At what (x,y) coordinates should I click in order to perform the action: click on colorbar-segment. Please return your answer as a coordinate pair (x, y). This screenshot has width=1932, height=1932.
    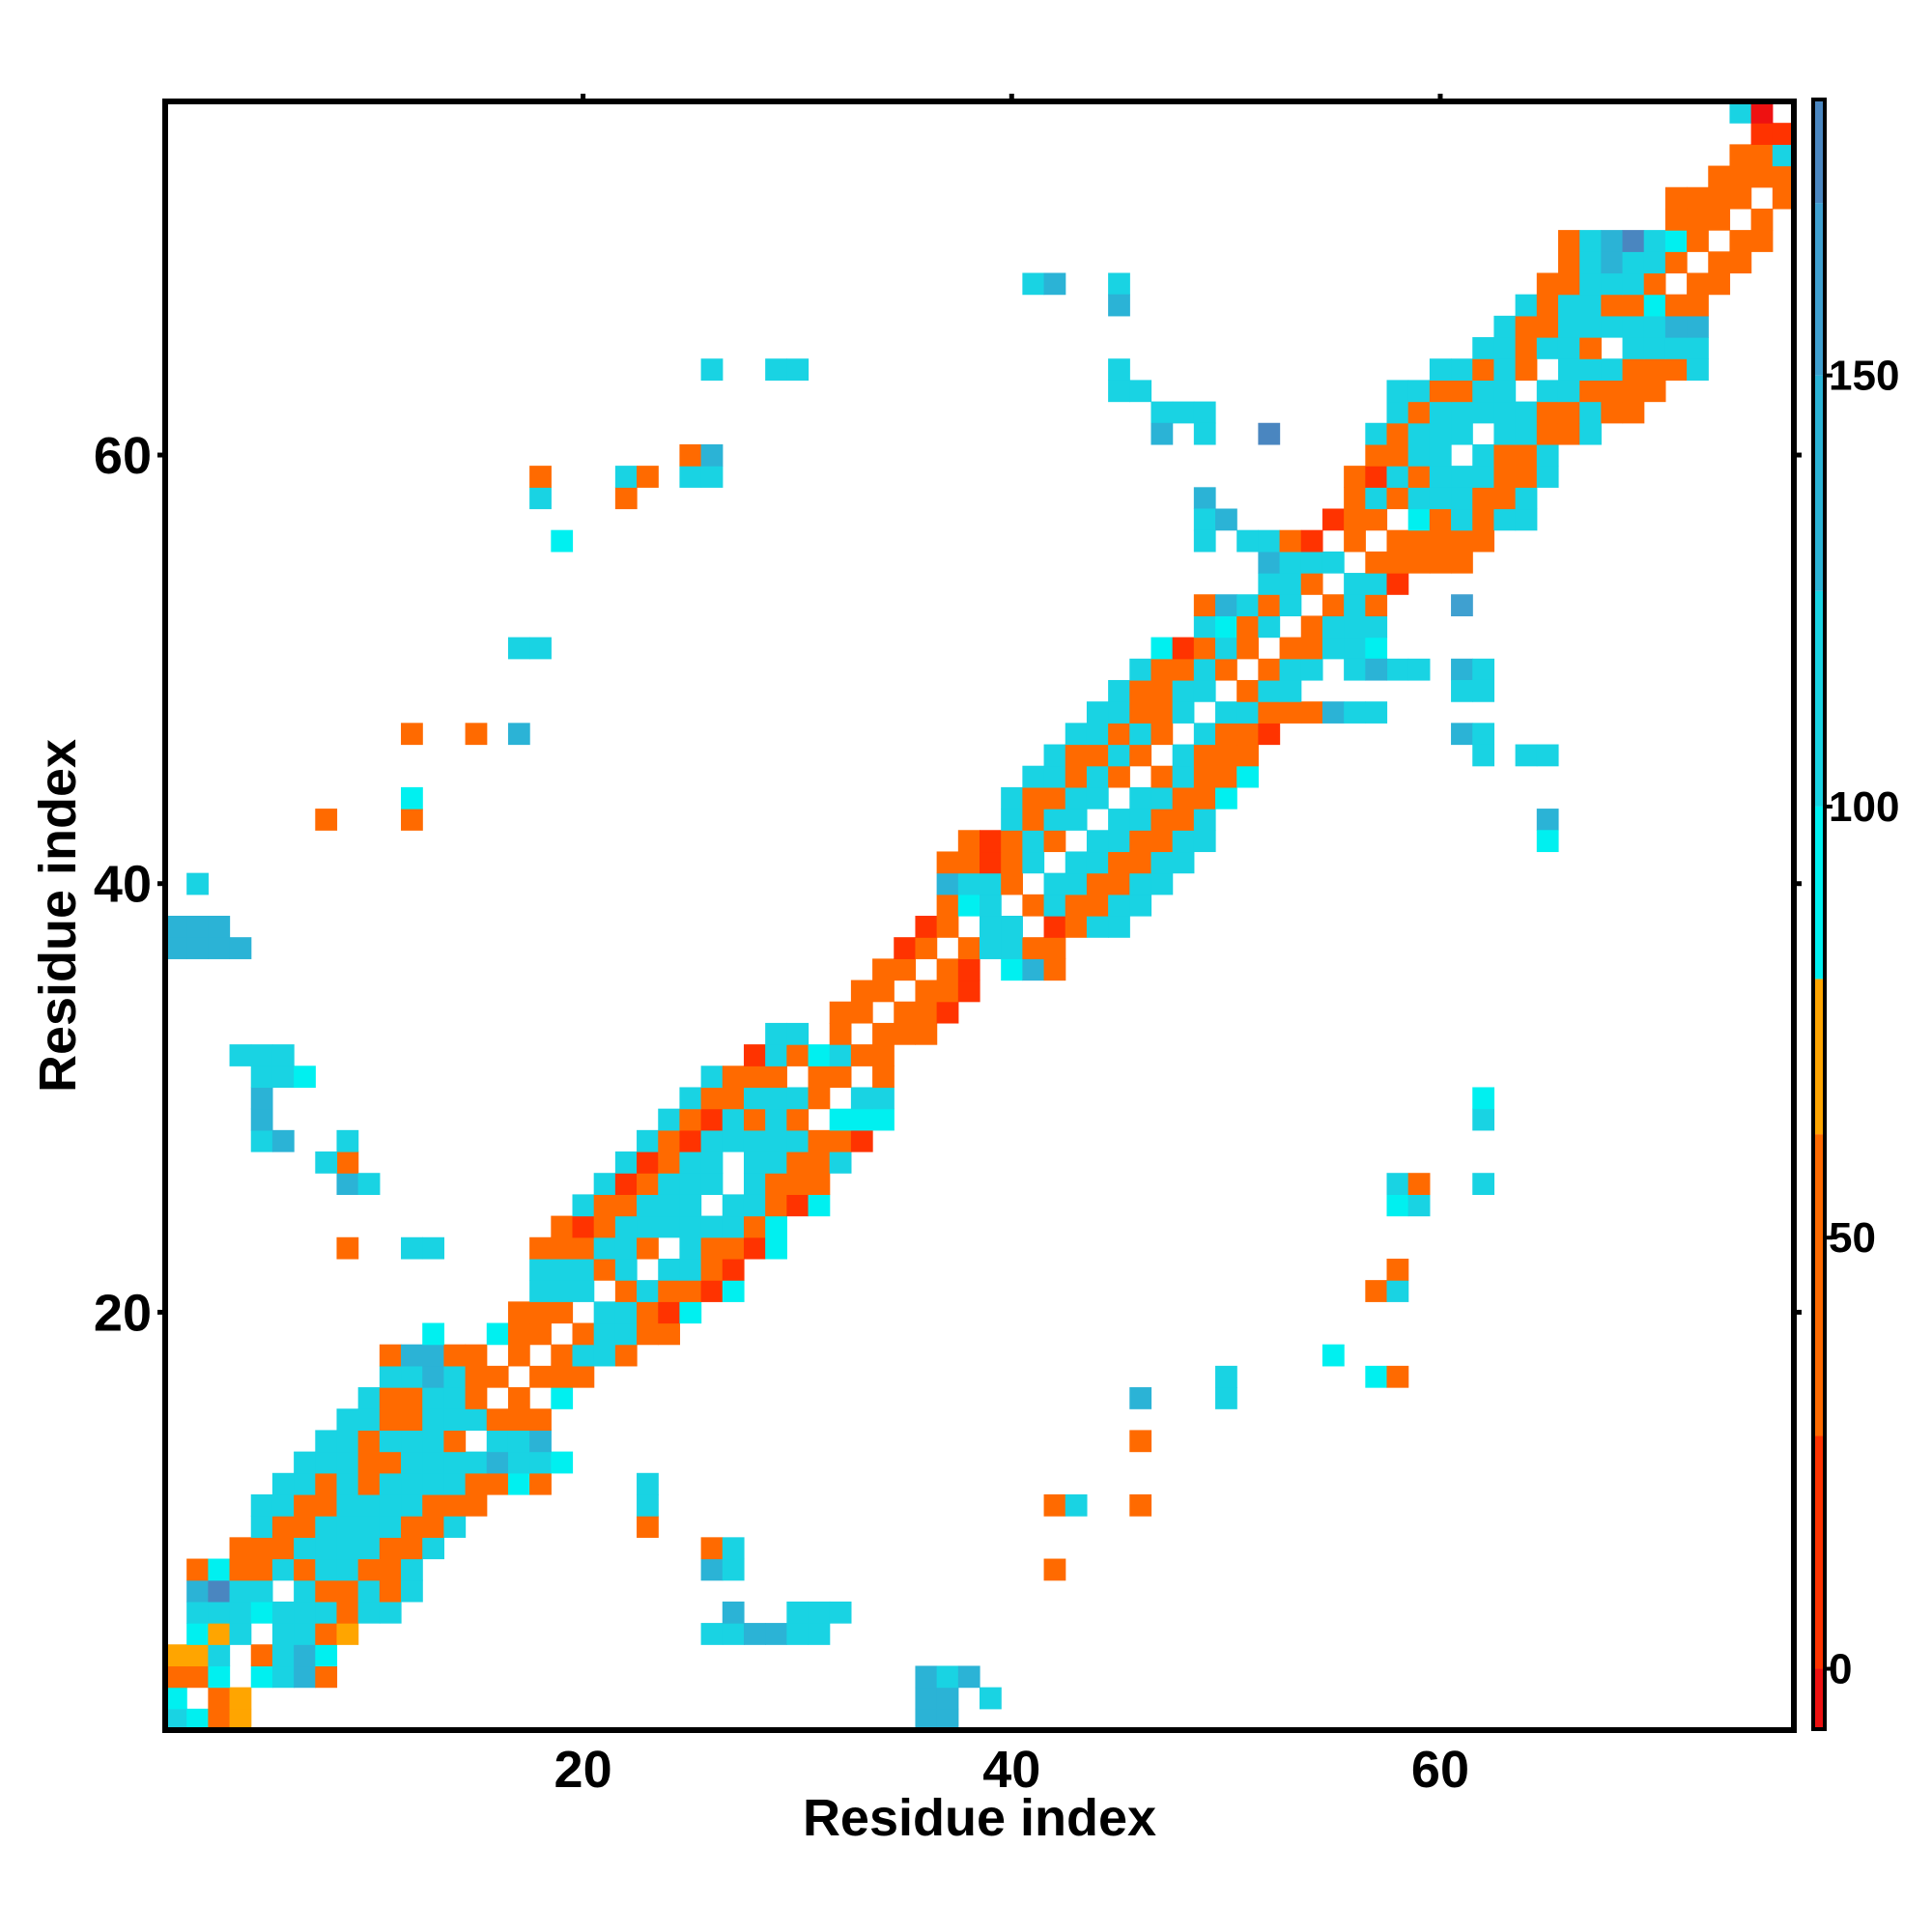
    Looking at the image, I should click on (1819, 1057).